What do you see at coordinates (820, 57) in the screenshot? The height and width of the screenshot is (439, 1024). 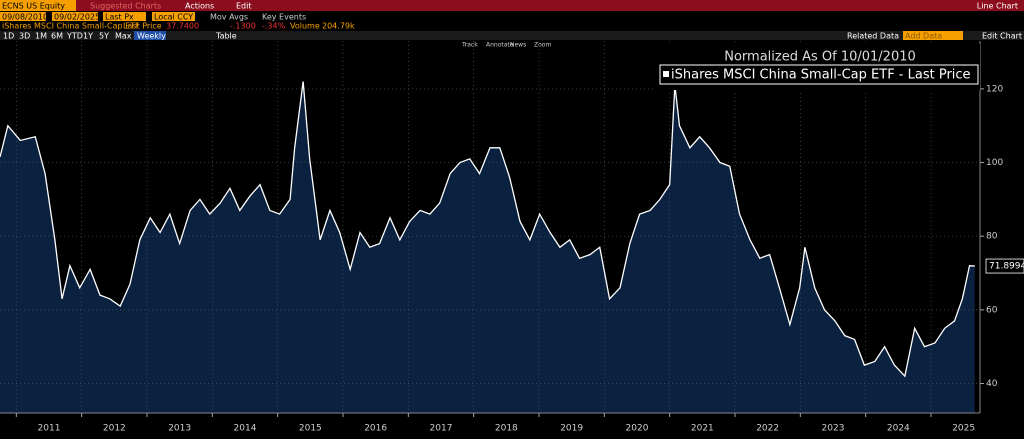 I see `chart-title: Normalized As Of 10/01/2010` at bounding box center [820, 57].